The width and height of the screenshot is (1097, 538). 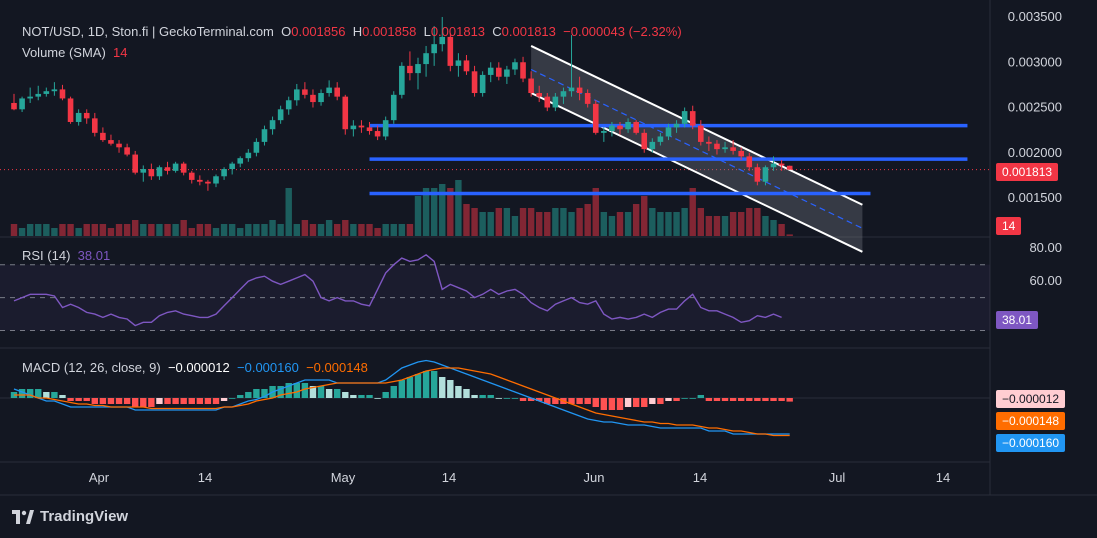 What do you see at coordinates (497, 31) in the screenshot?
I see `close-label: C` at bounding box center [497, 31].